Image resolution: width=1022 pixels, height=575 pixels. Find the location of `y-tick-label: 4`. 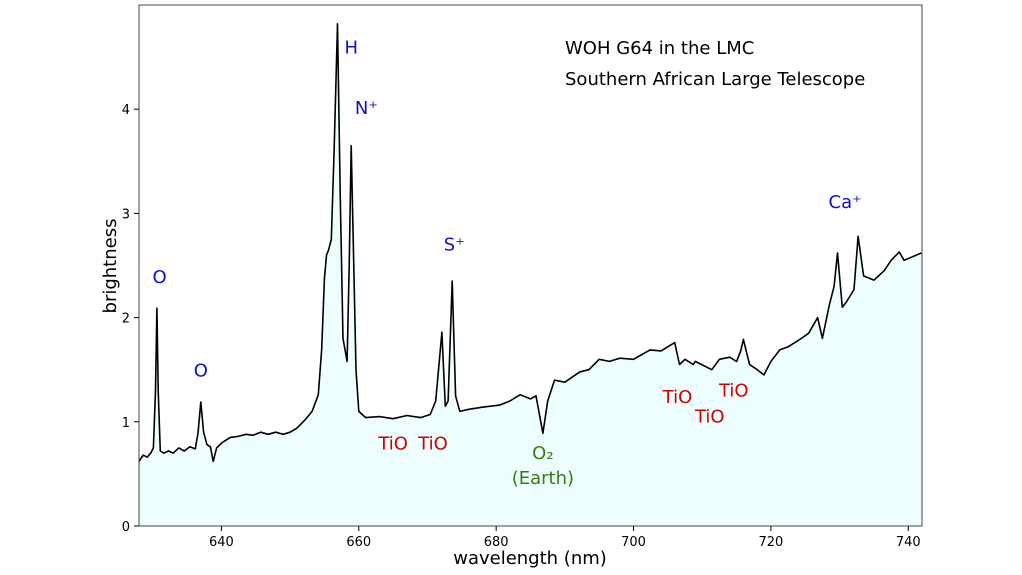

y-tick-label: 4 is located at coordinates (126, 110).